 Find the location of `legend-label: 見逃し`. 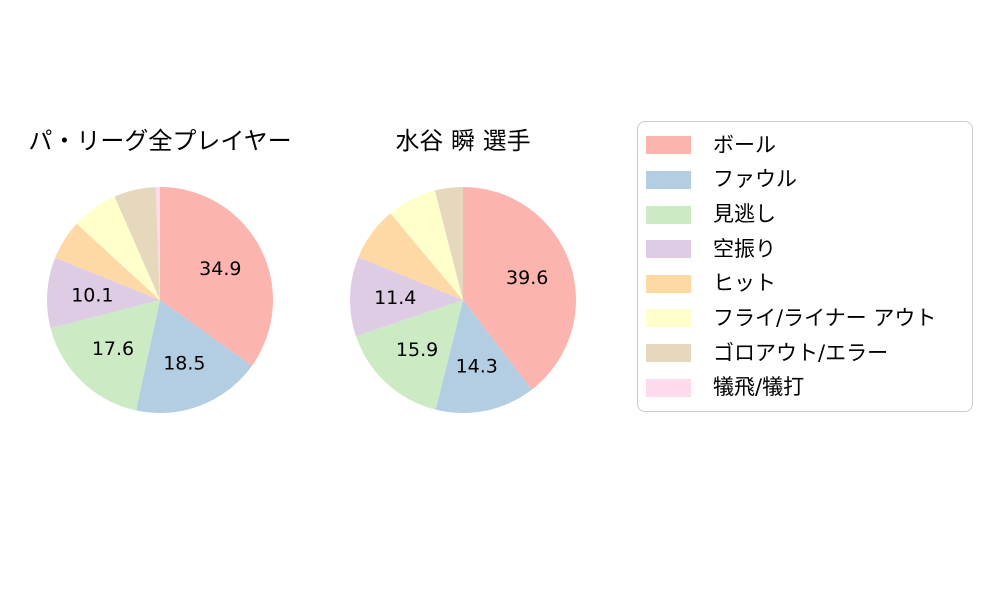

legend-label: 見逃し is located at coordinates (744, 214).